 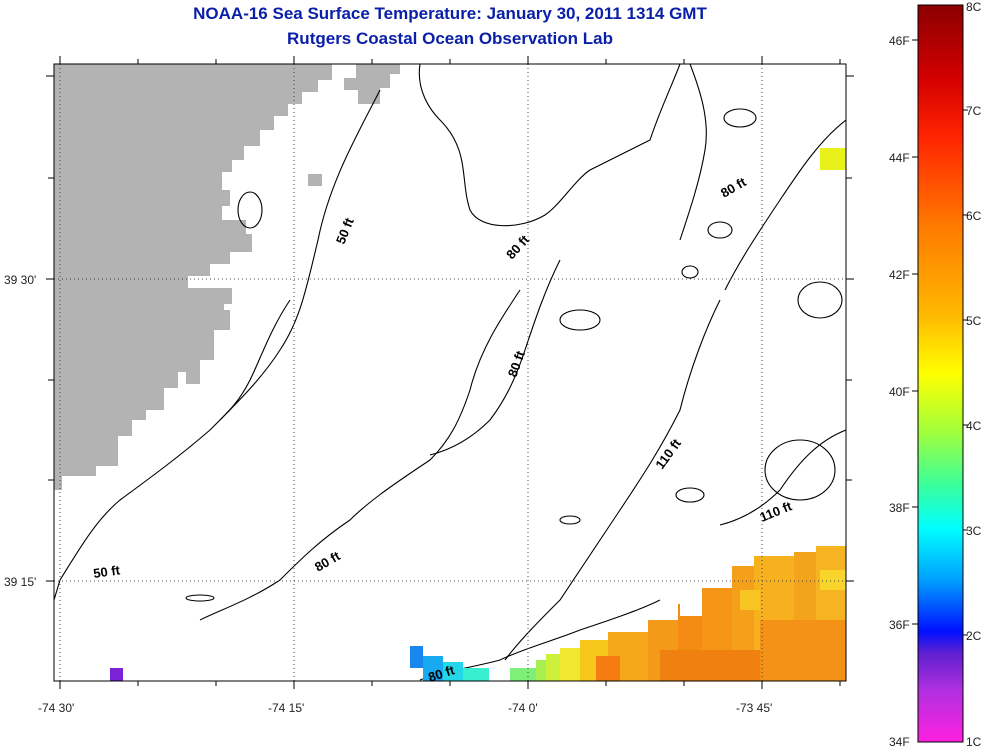 I want to click on lat-tick-label: 39 30', so click(x=20, y=280).